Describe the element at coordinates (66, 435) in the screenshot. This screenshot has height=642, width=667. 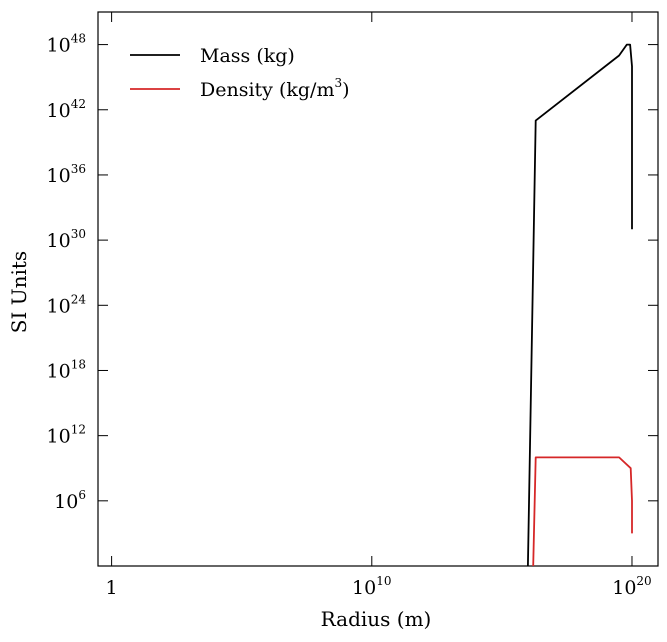
I see `y-tick-label: 1012` at that location.